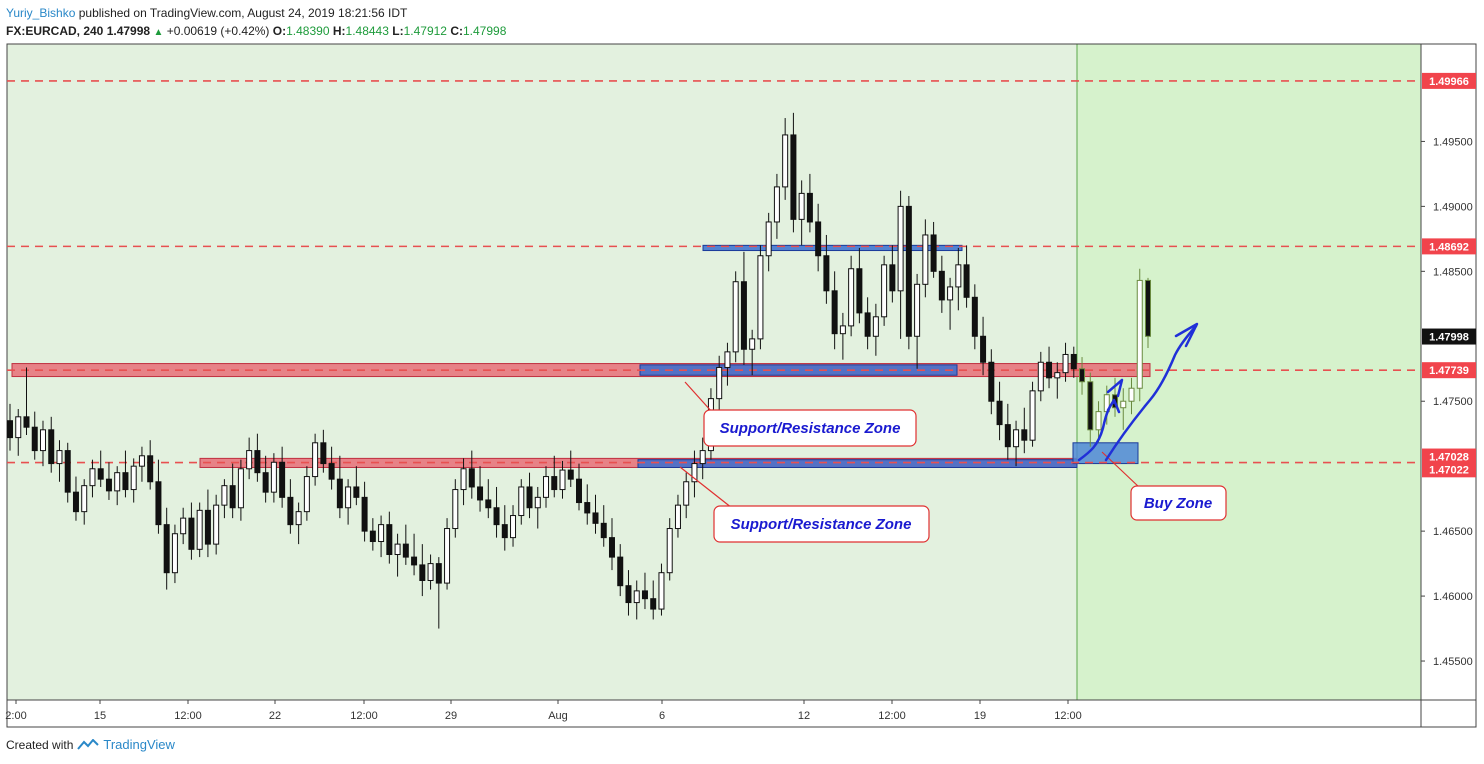 The image size is (1484, 764). What do you see at coordinates (1453, 272) in the screenshot?
I see `y-tick-label: 1.48500` at bounding box center [1453, 272].